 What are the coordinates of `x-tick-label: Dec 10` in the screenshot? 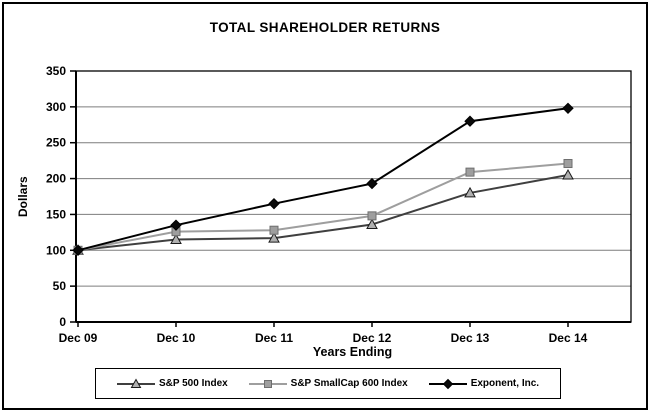 It's located at (176, 338).